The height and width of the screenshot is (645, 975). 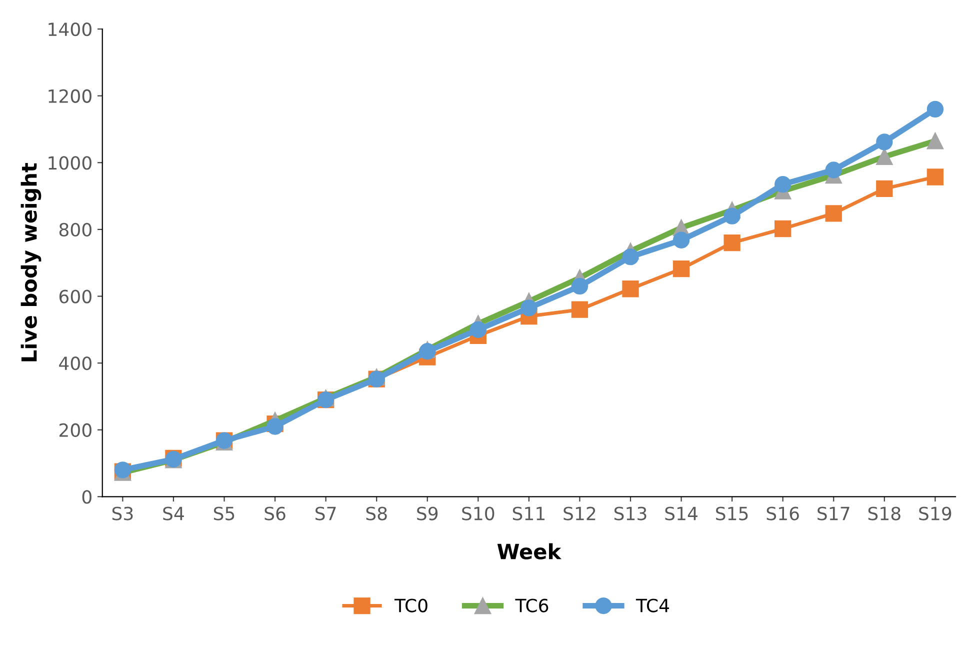 What do you see at coordinates (935, 513) in the screenshot?
I see `x-tick-label: S19` at bounding box center [935, 513].